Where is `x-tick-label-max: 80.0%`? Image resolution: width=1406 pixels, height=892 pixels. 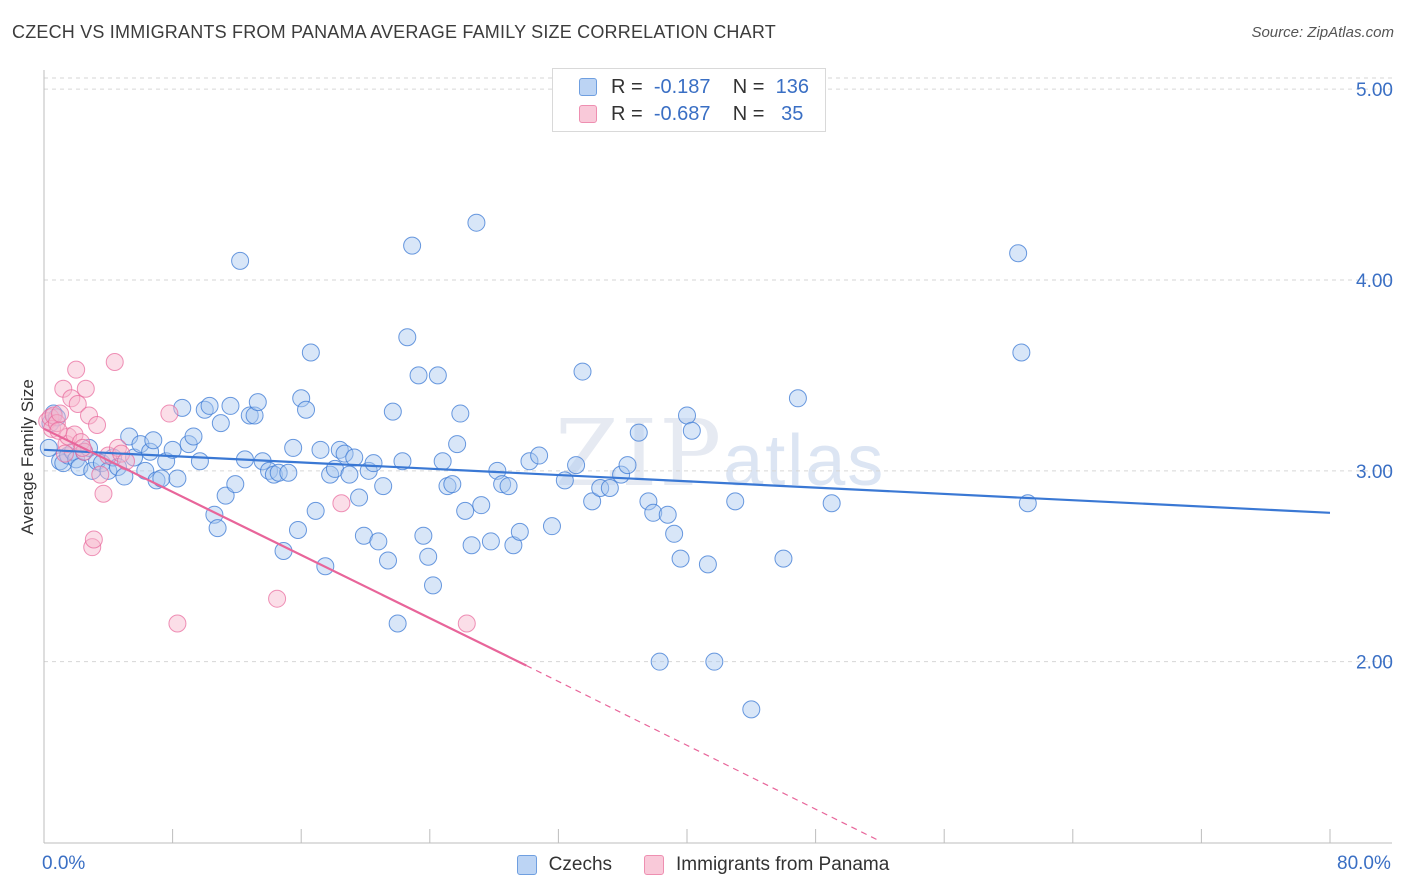
x-tick-label-max: 80.0% is located at coordinates (1364, 863).